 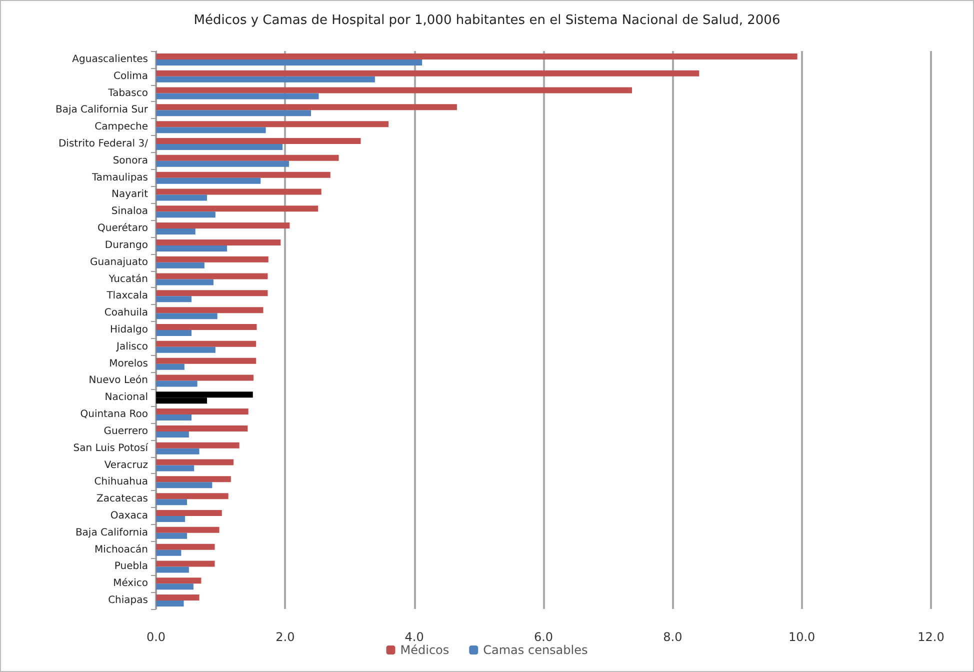 What do you see at coordinates (121, 550) in the screenshot?
I see `y-tick-label: Michoacán` at bounding box center [121, 550].